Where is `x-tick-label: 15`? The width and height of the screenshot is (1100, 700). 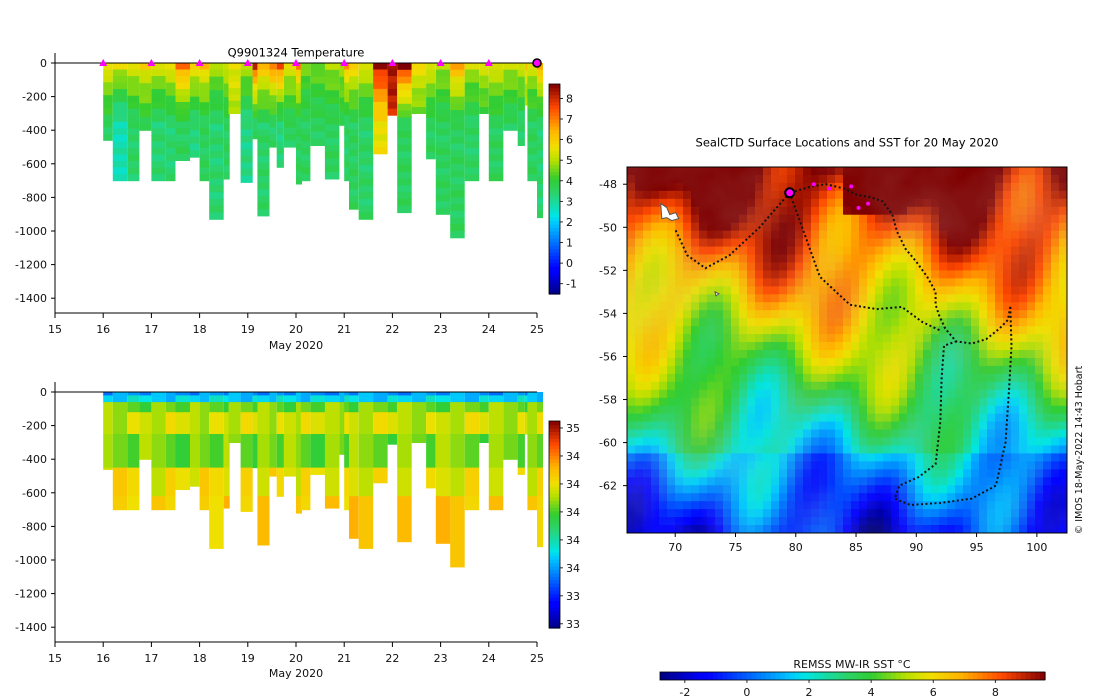 x-tick-label: 15 is located at coordinates (55, 329).